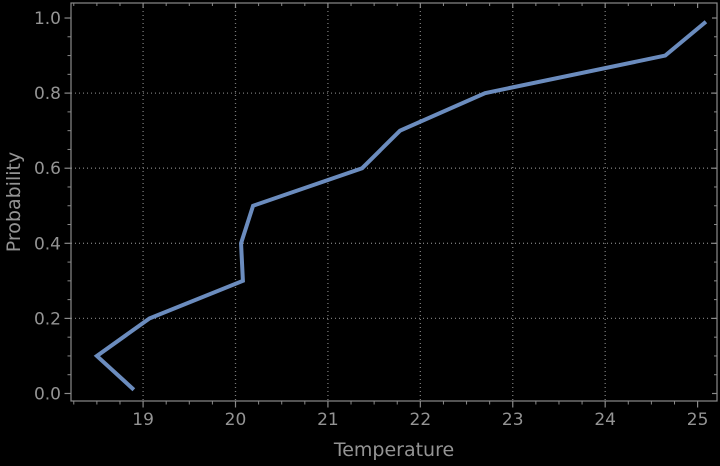 The image size is (720, 466). I want to click on x-tick-label: 22, so click(421, 420).